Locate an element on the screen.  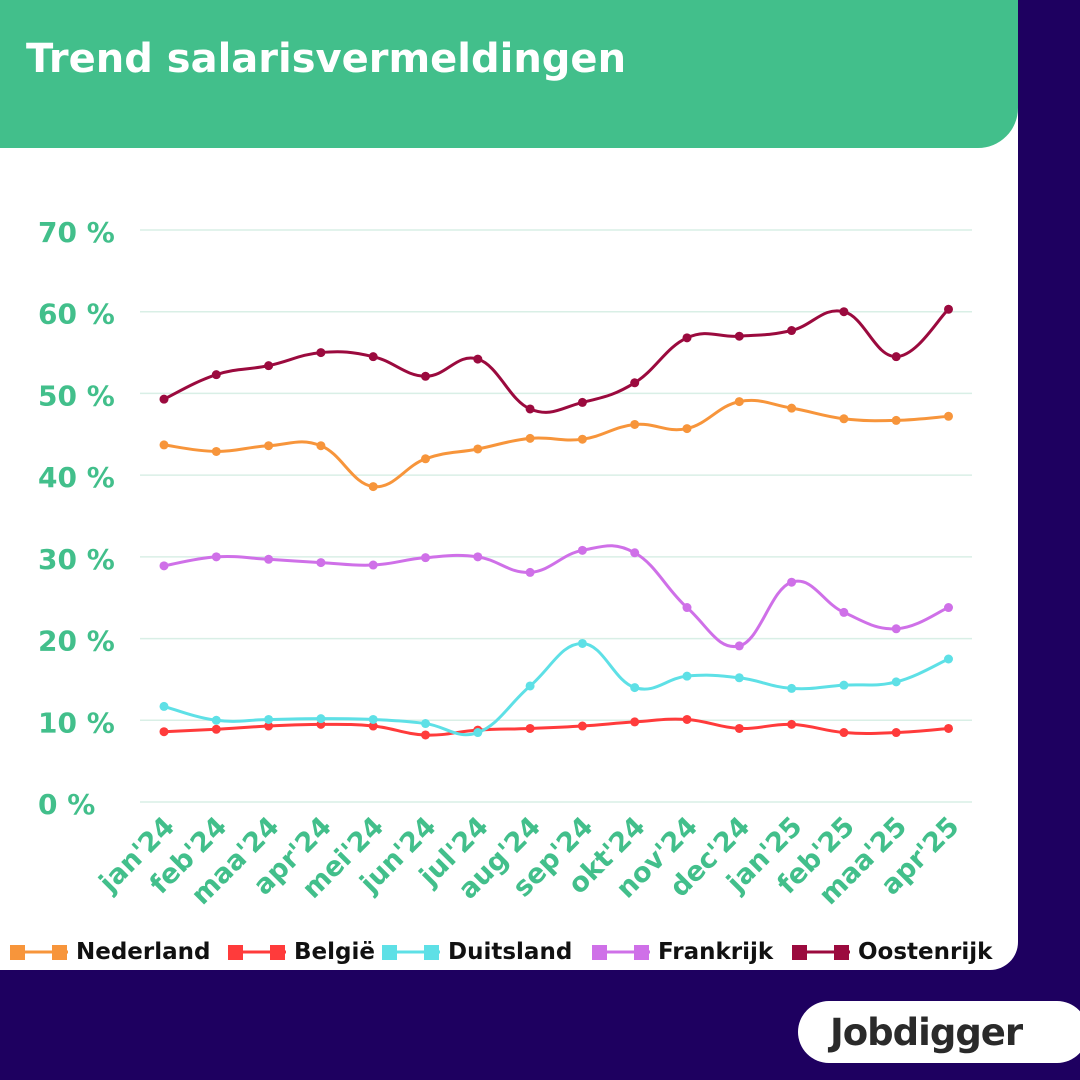
legend-item: Oostenrijk is located at coordinates (892, 952).